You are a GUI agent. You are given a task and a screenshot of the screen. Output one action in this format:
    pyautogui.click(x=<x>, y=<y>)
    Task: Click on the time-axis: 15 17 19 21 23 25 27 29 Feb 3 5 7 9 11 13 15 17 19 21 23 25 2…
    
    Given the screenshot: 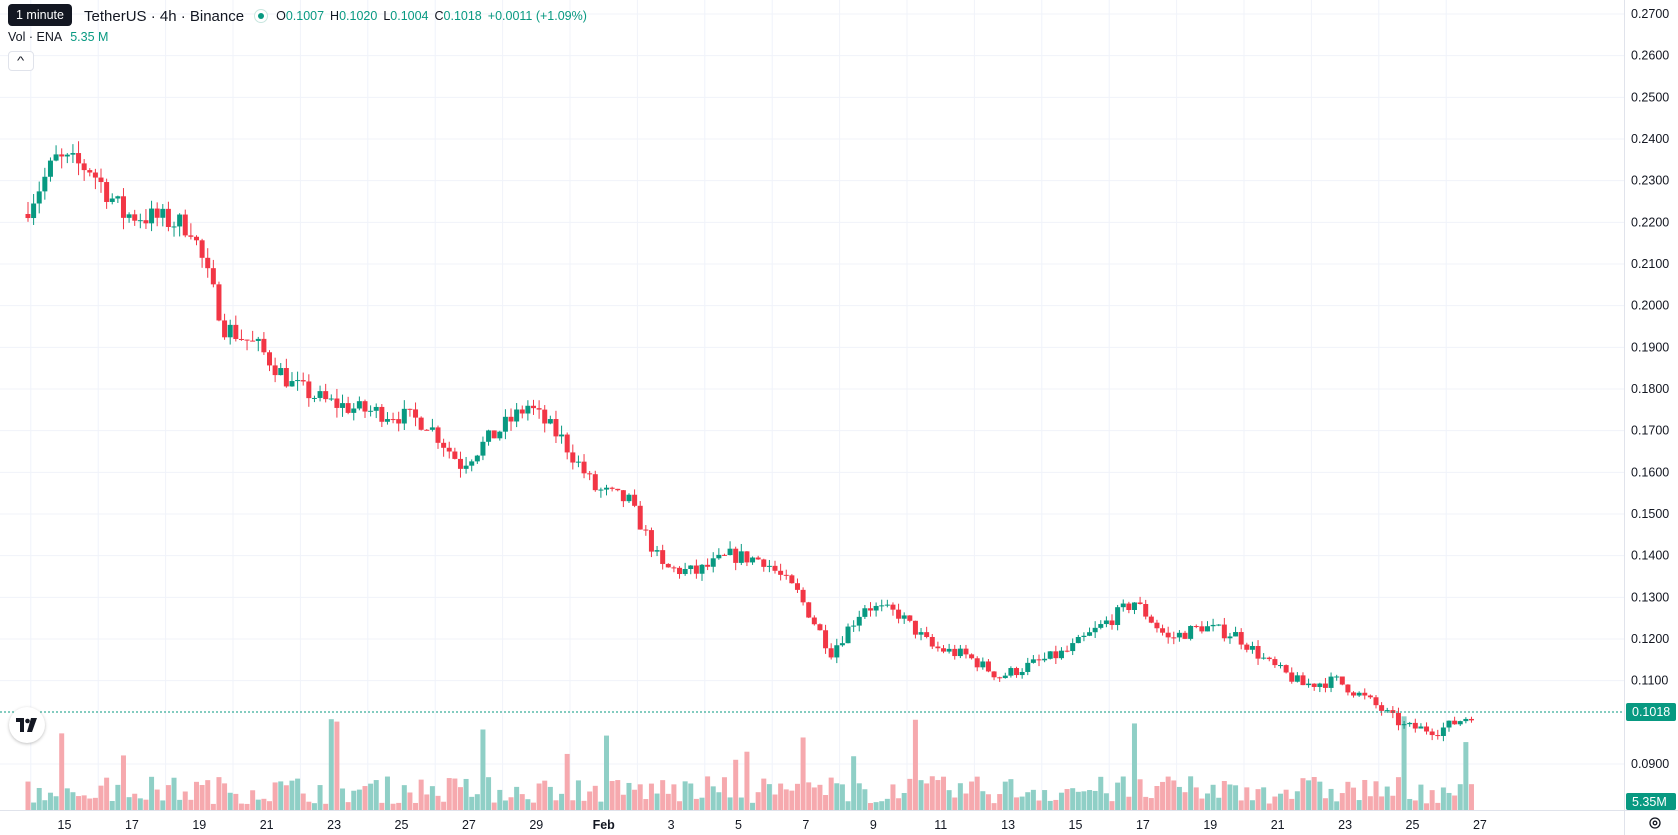 What is the action you would take?
    pyautogui.click(x=839, y=821)
    